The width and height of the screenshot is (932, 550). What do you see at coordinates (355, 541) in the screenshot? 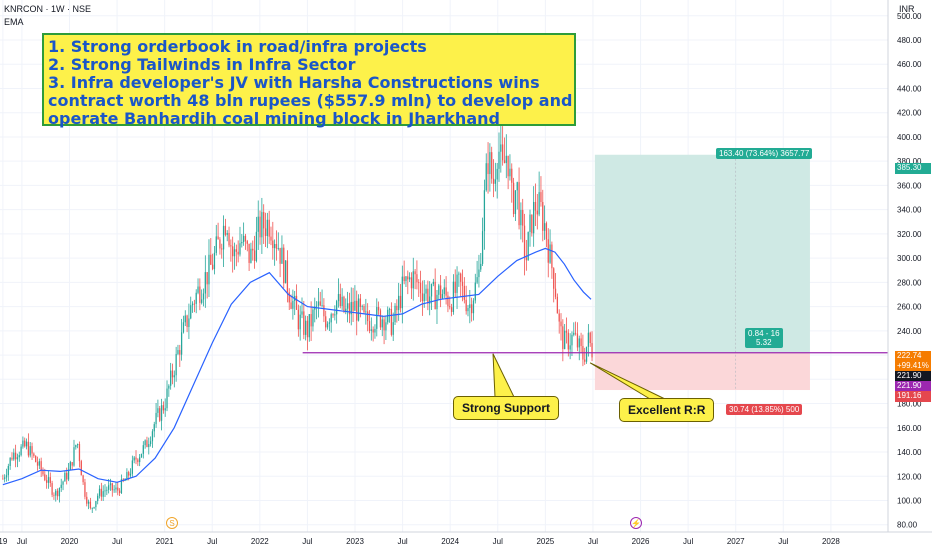
I see `x-tick-label: 2023` at bounding box center [355, 541].